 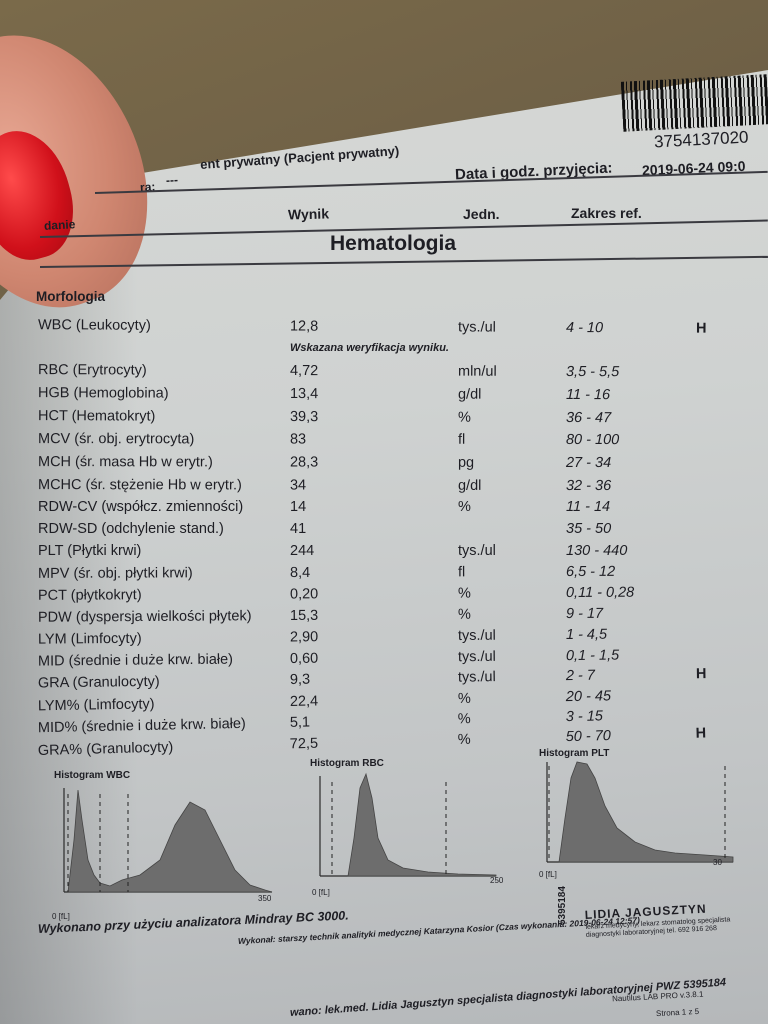 What do you see at coordinates (701, 139) in the screenshot?
I see `barcode-number: 3754137020` at bounding box center [701, 139].